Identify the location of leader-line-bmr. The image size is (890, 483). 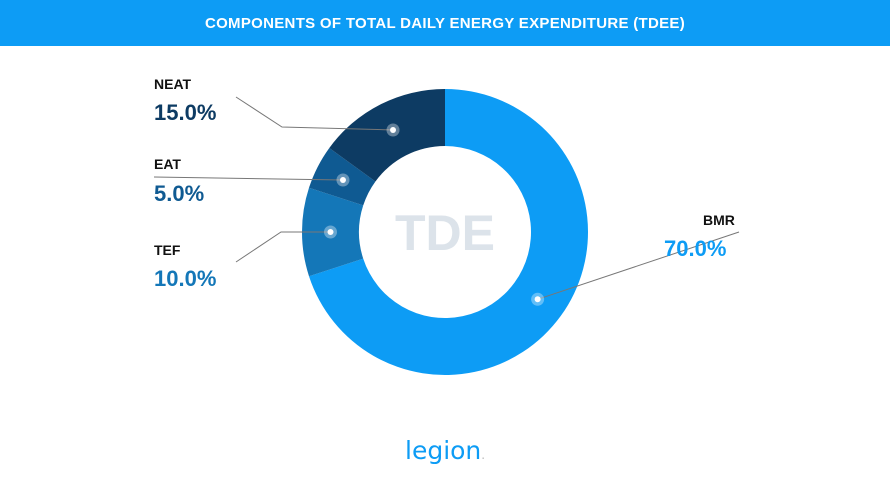
(638, 265).